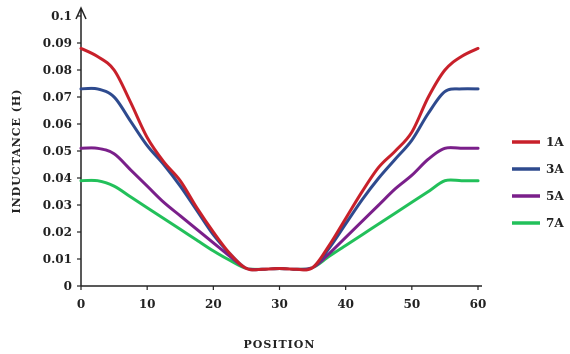 Image resolution: width=570 pixels, height=354 pixels. Describe the element at coordinates (345, 304) in the screenshot. I see `x-tick-label: 40` at that location.